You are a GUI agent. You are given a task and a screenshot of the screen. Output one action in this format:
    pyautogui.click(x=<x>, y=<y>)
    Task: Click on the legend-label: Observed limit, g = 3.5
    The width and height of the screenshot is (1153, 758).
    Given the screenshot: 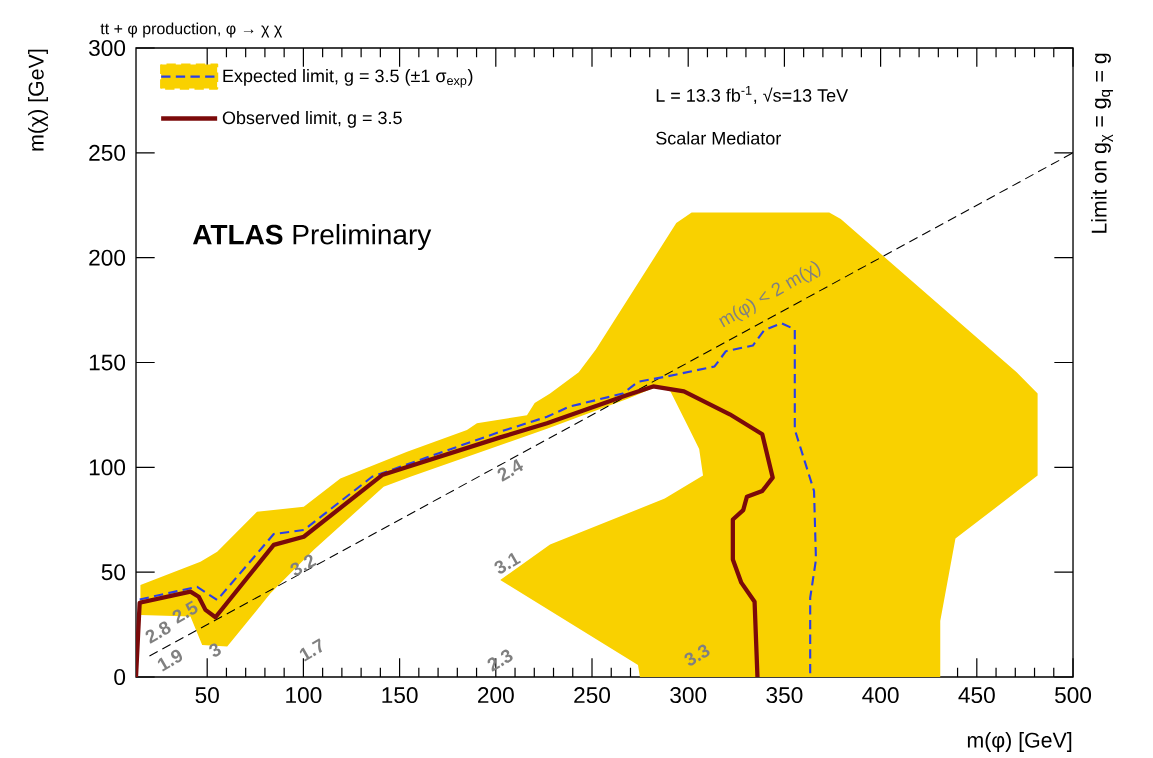 What is the action you would take?
    pyautogui.click(x=312, y=119)
    